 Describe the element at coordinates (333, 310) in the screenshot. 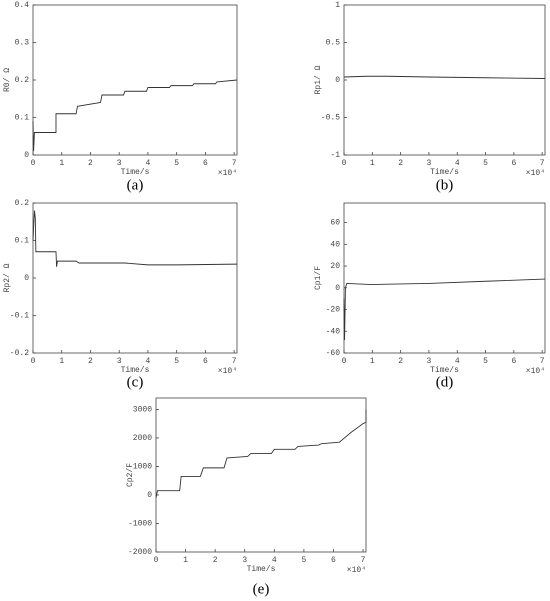

I see `y-tick-label: -20` at that location.